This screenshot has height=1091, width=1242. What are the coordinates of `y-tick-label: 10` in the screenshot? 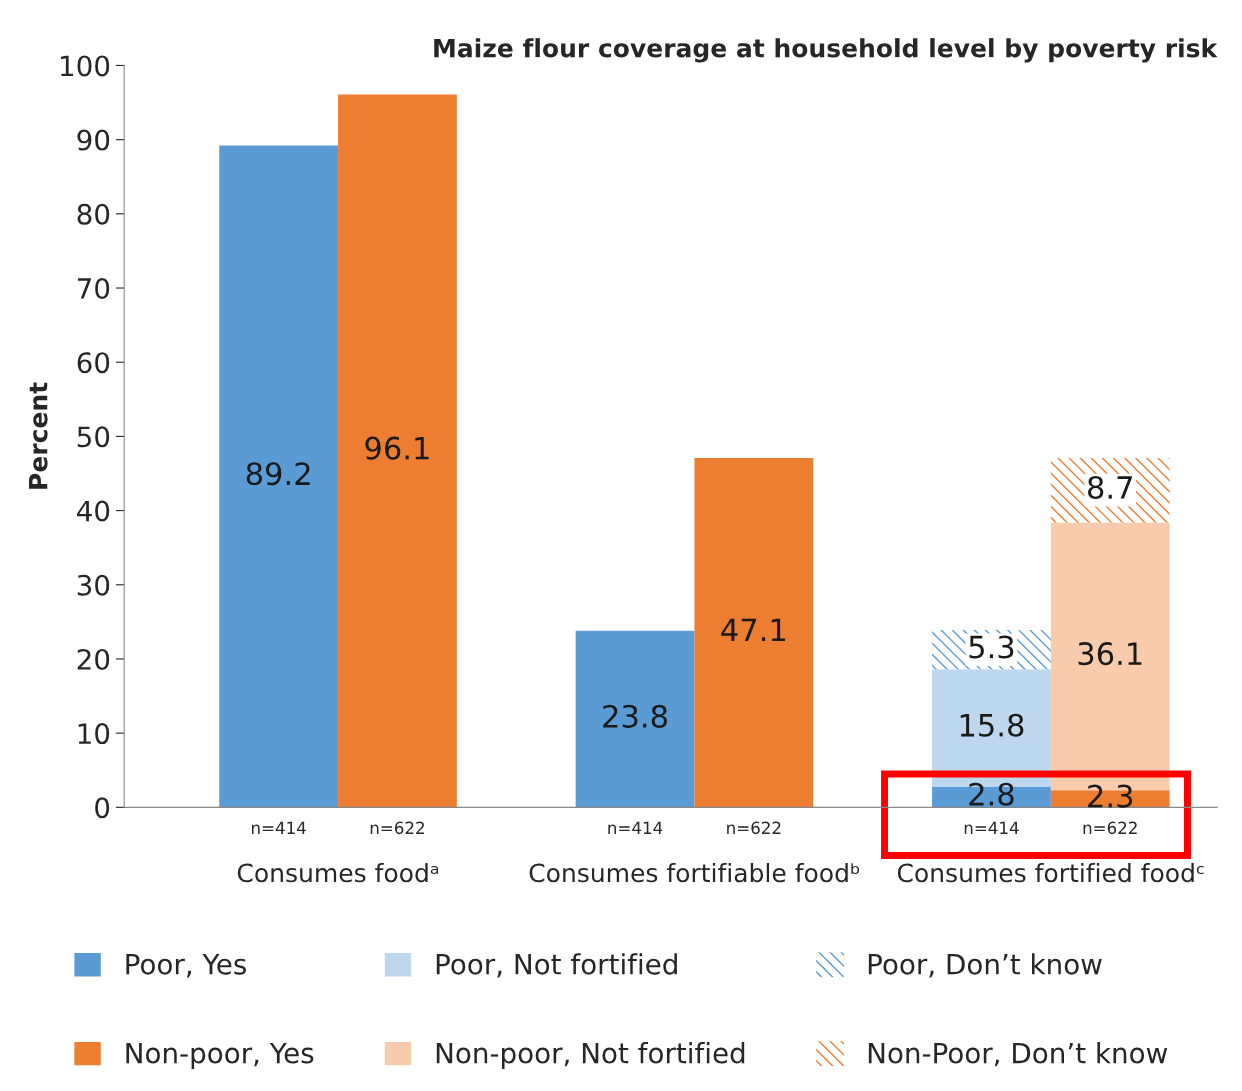 It's located at (94, 734).